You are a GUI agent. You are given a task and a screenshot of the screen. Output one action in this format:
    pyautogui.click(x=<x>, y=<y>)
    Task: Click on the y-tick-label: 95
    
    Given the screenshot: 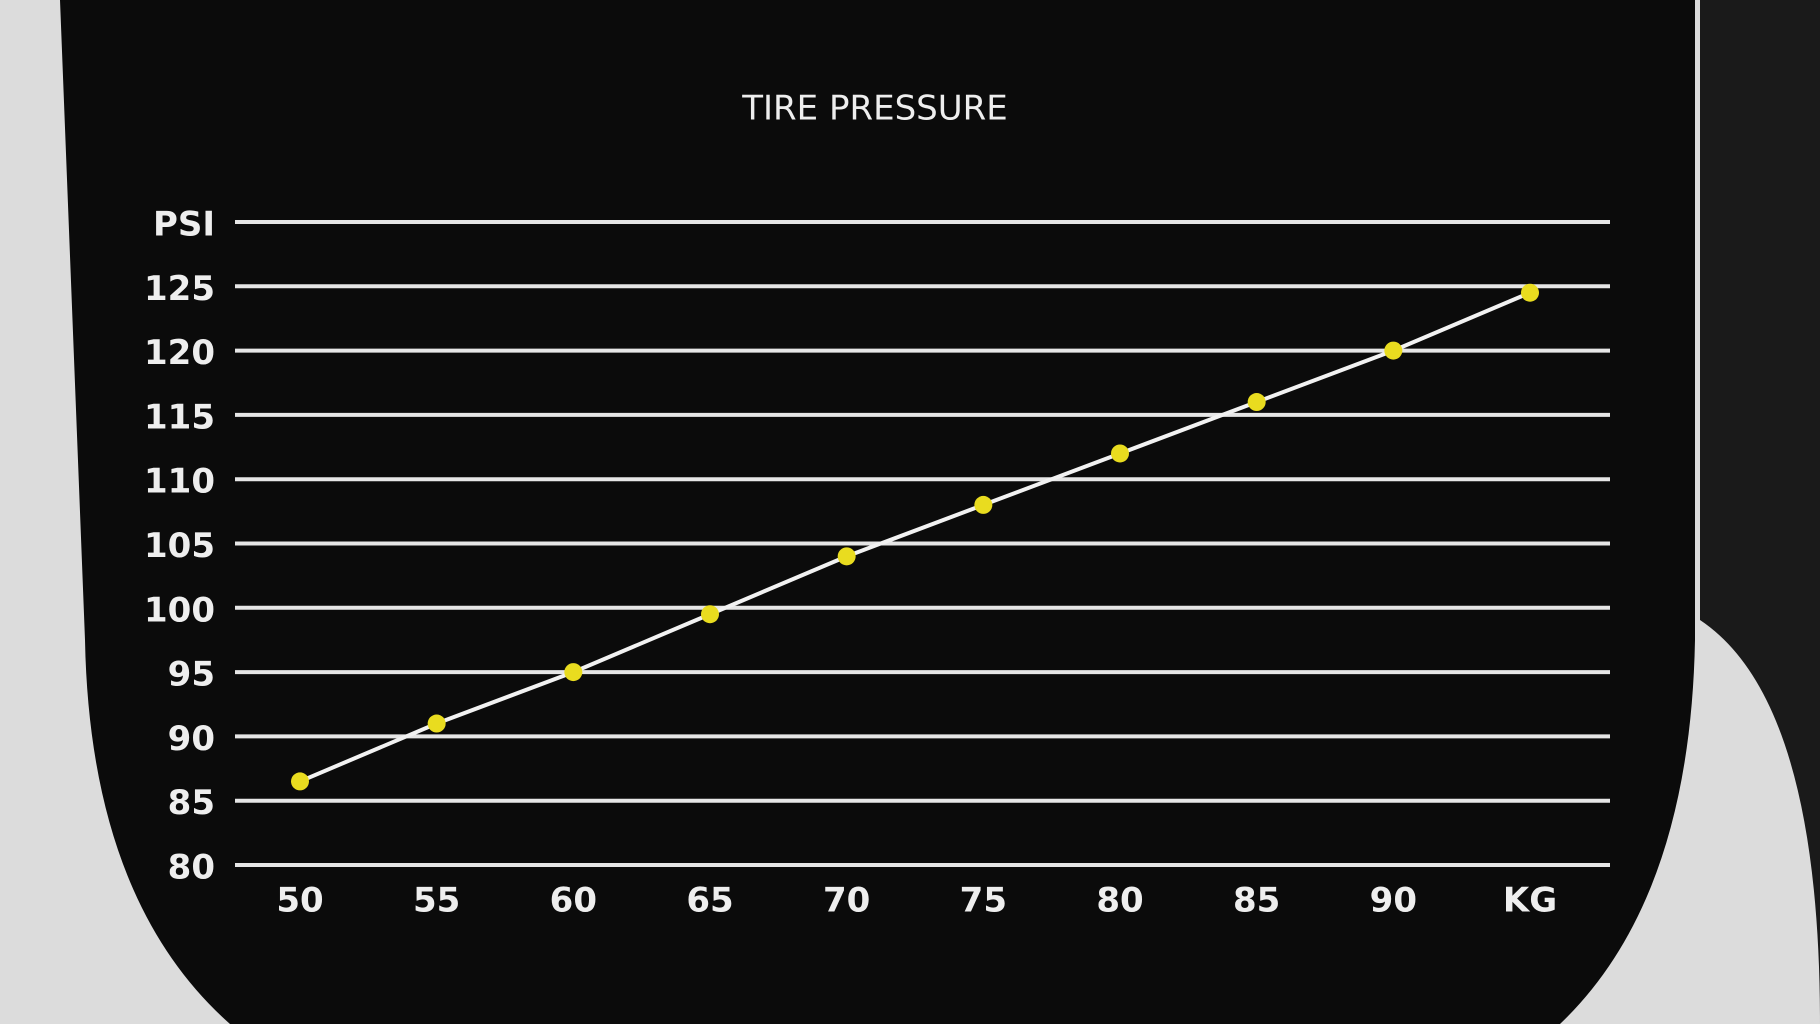 What is the action you would take?
    pyautogui.click(x=191, y=675)
    